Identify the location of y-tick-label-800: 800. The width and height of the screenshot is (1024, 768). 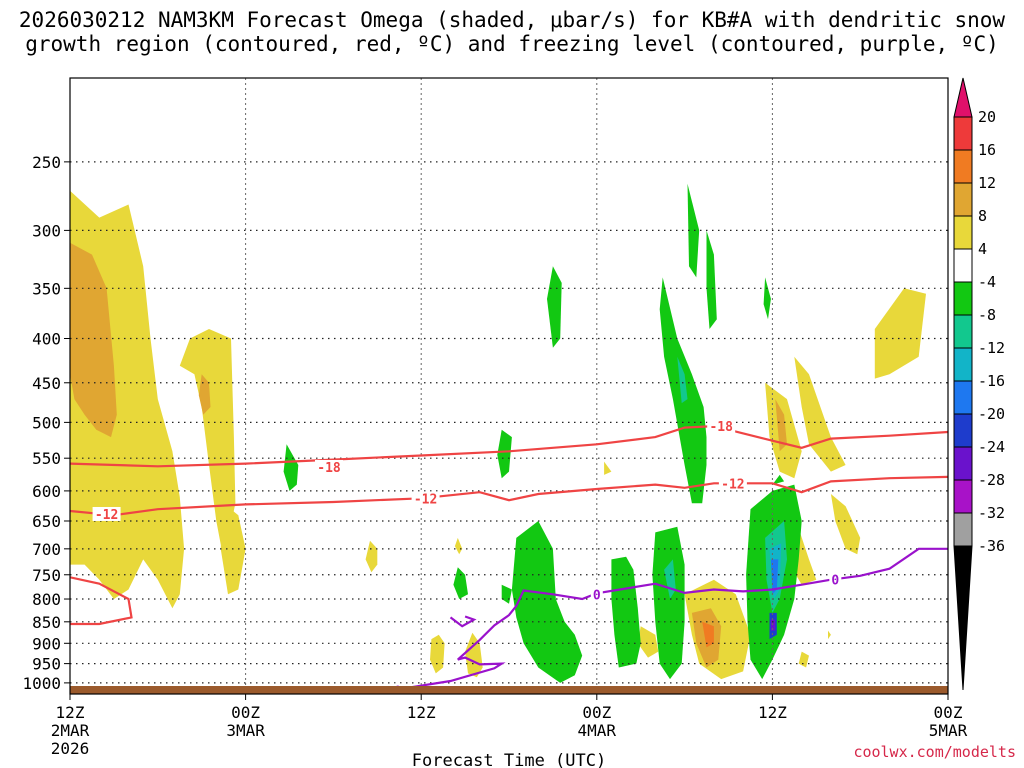
(46, 599).